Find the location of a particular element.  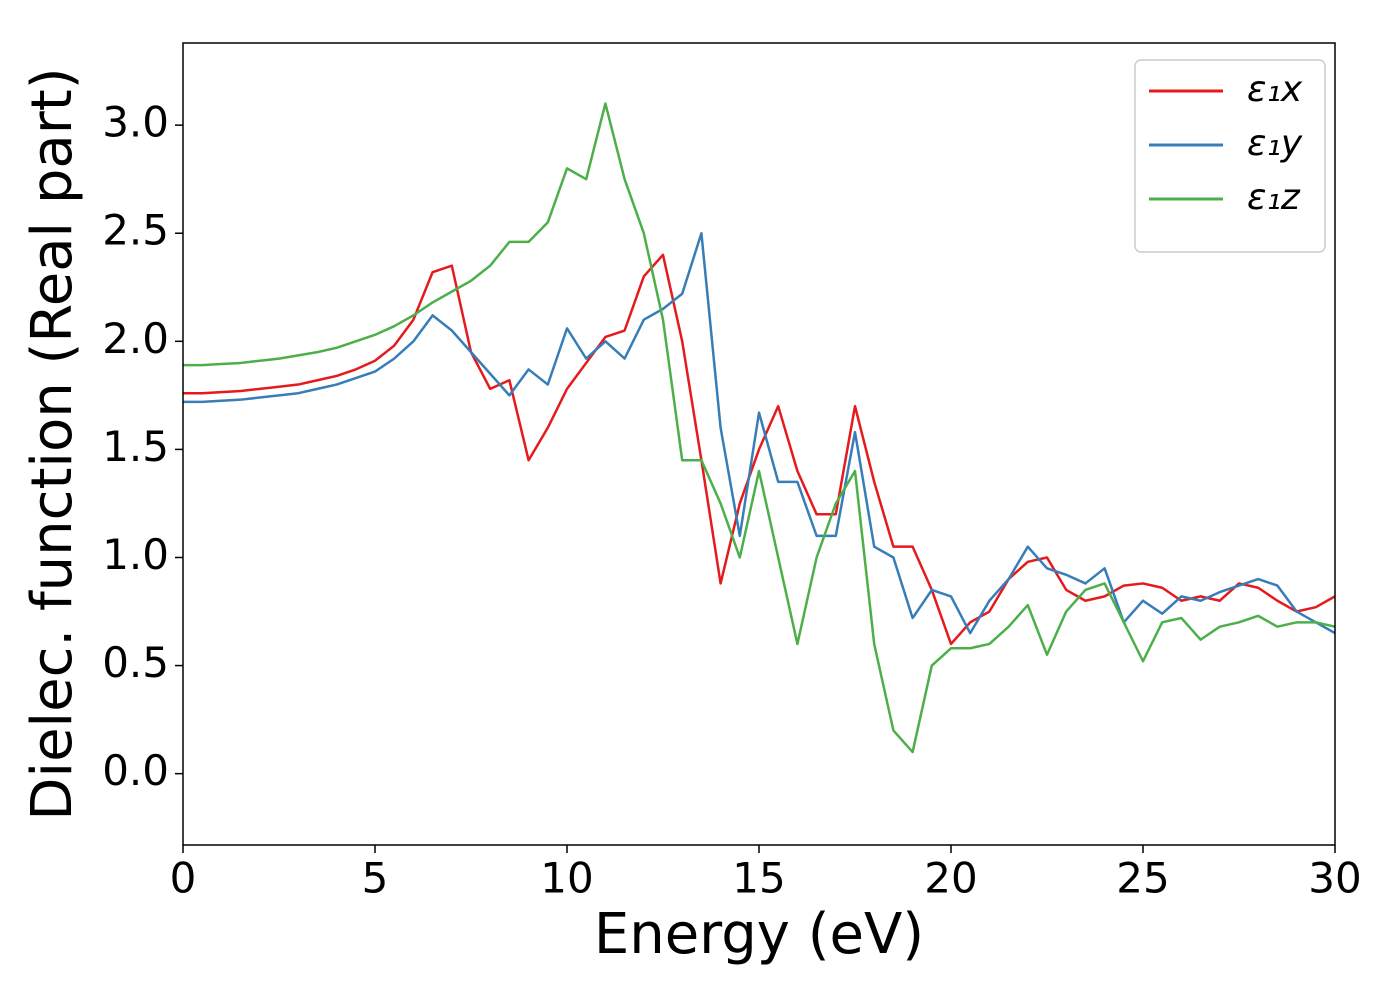

x-tick-label: 30 is located at coordinates (1334, 878).